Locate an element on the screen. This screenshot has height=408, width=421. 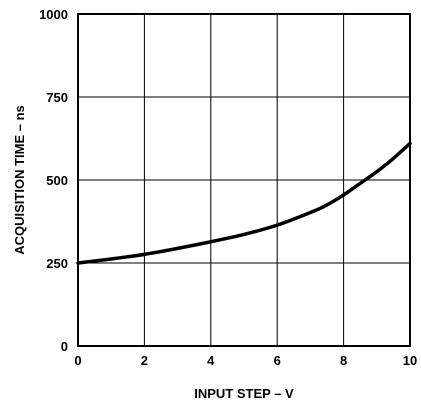
y-tick-label: 1000 is located at coordinates (53, 14).